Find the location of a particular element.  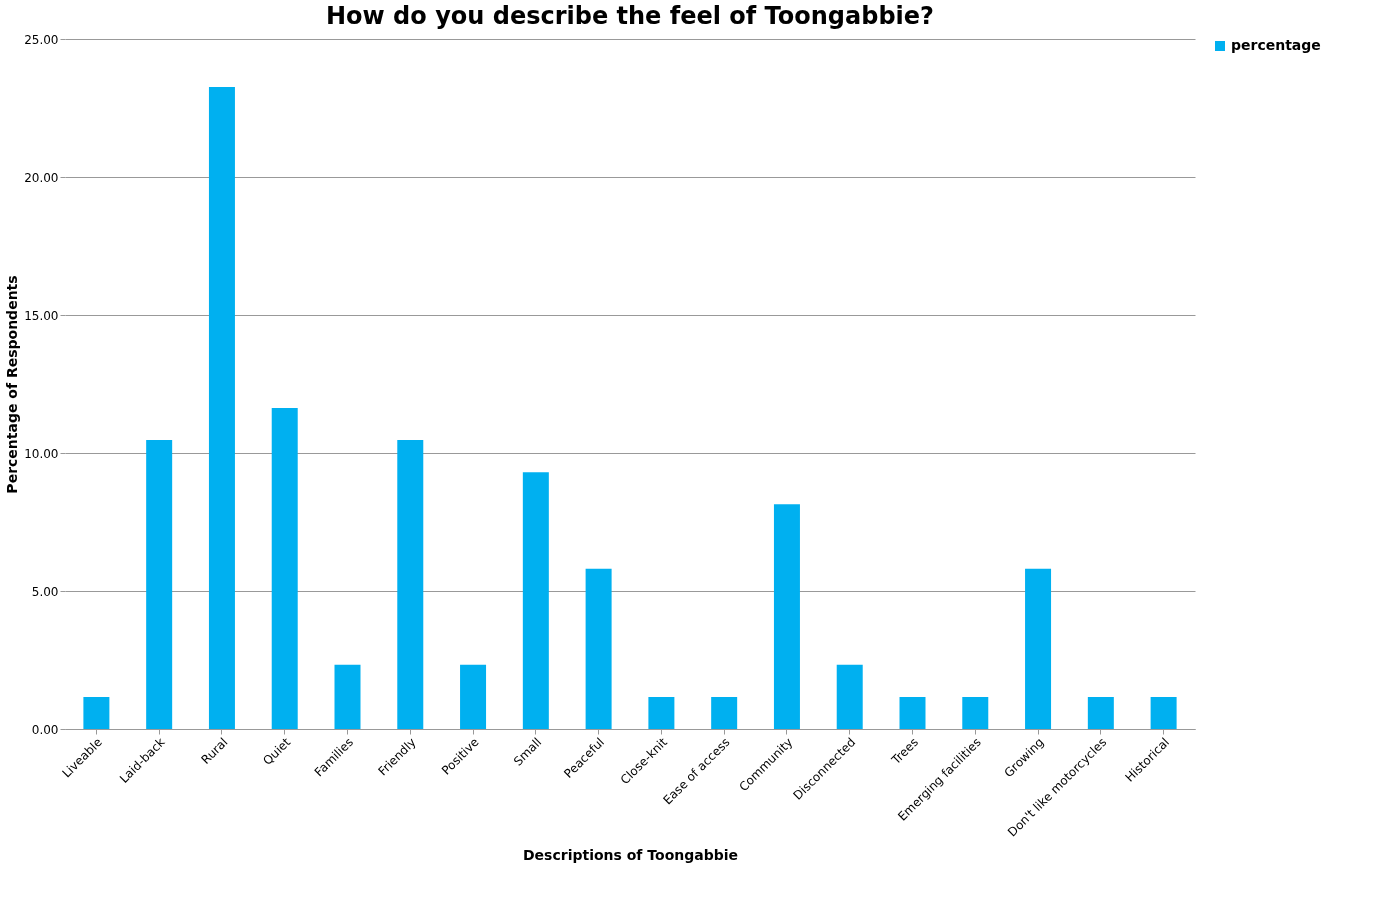

y-tick-label: 15.00 is located at coordinates (41, 315).